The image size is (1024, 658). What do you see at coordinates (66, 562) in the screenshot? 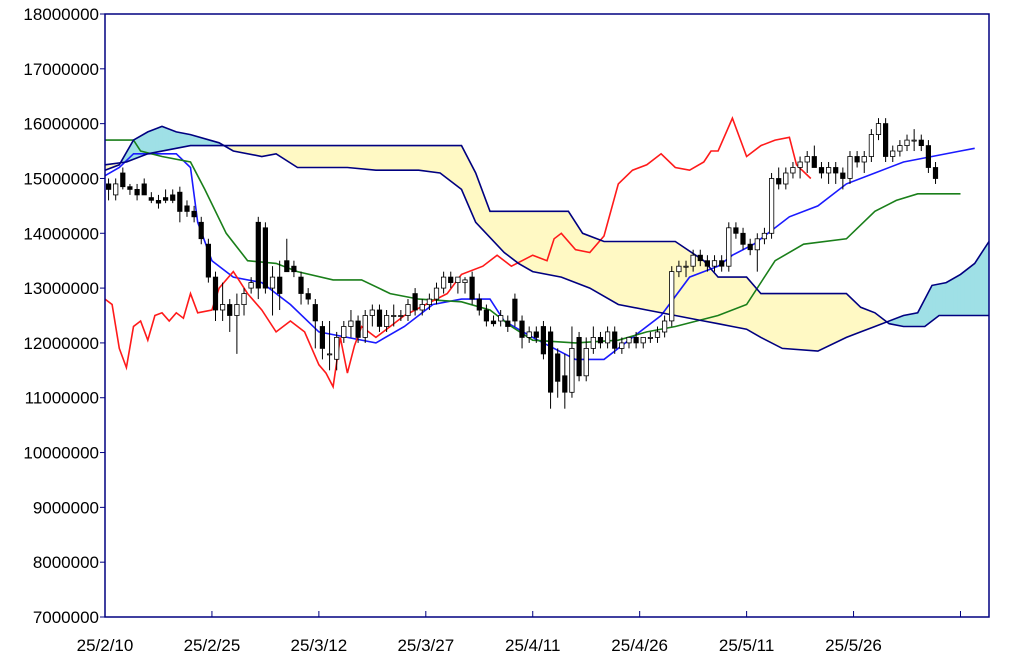
I see `y-tick-label: 8000000` at bounding box center [66, 562].